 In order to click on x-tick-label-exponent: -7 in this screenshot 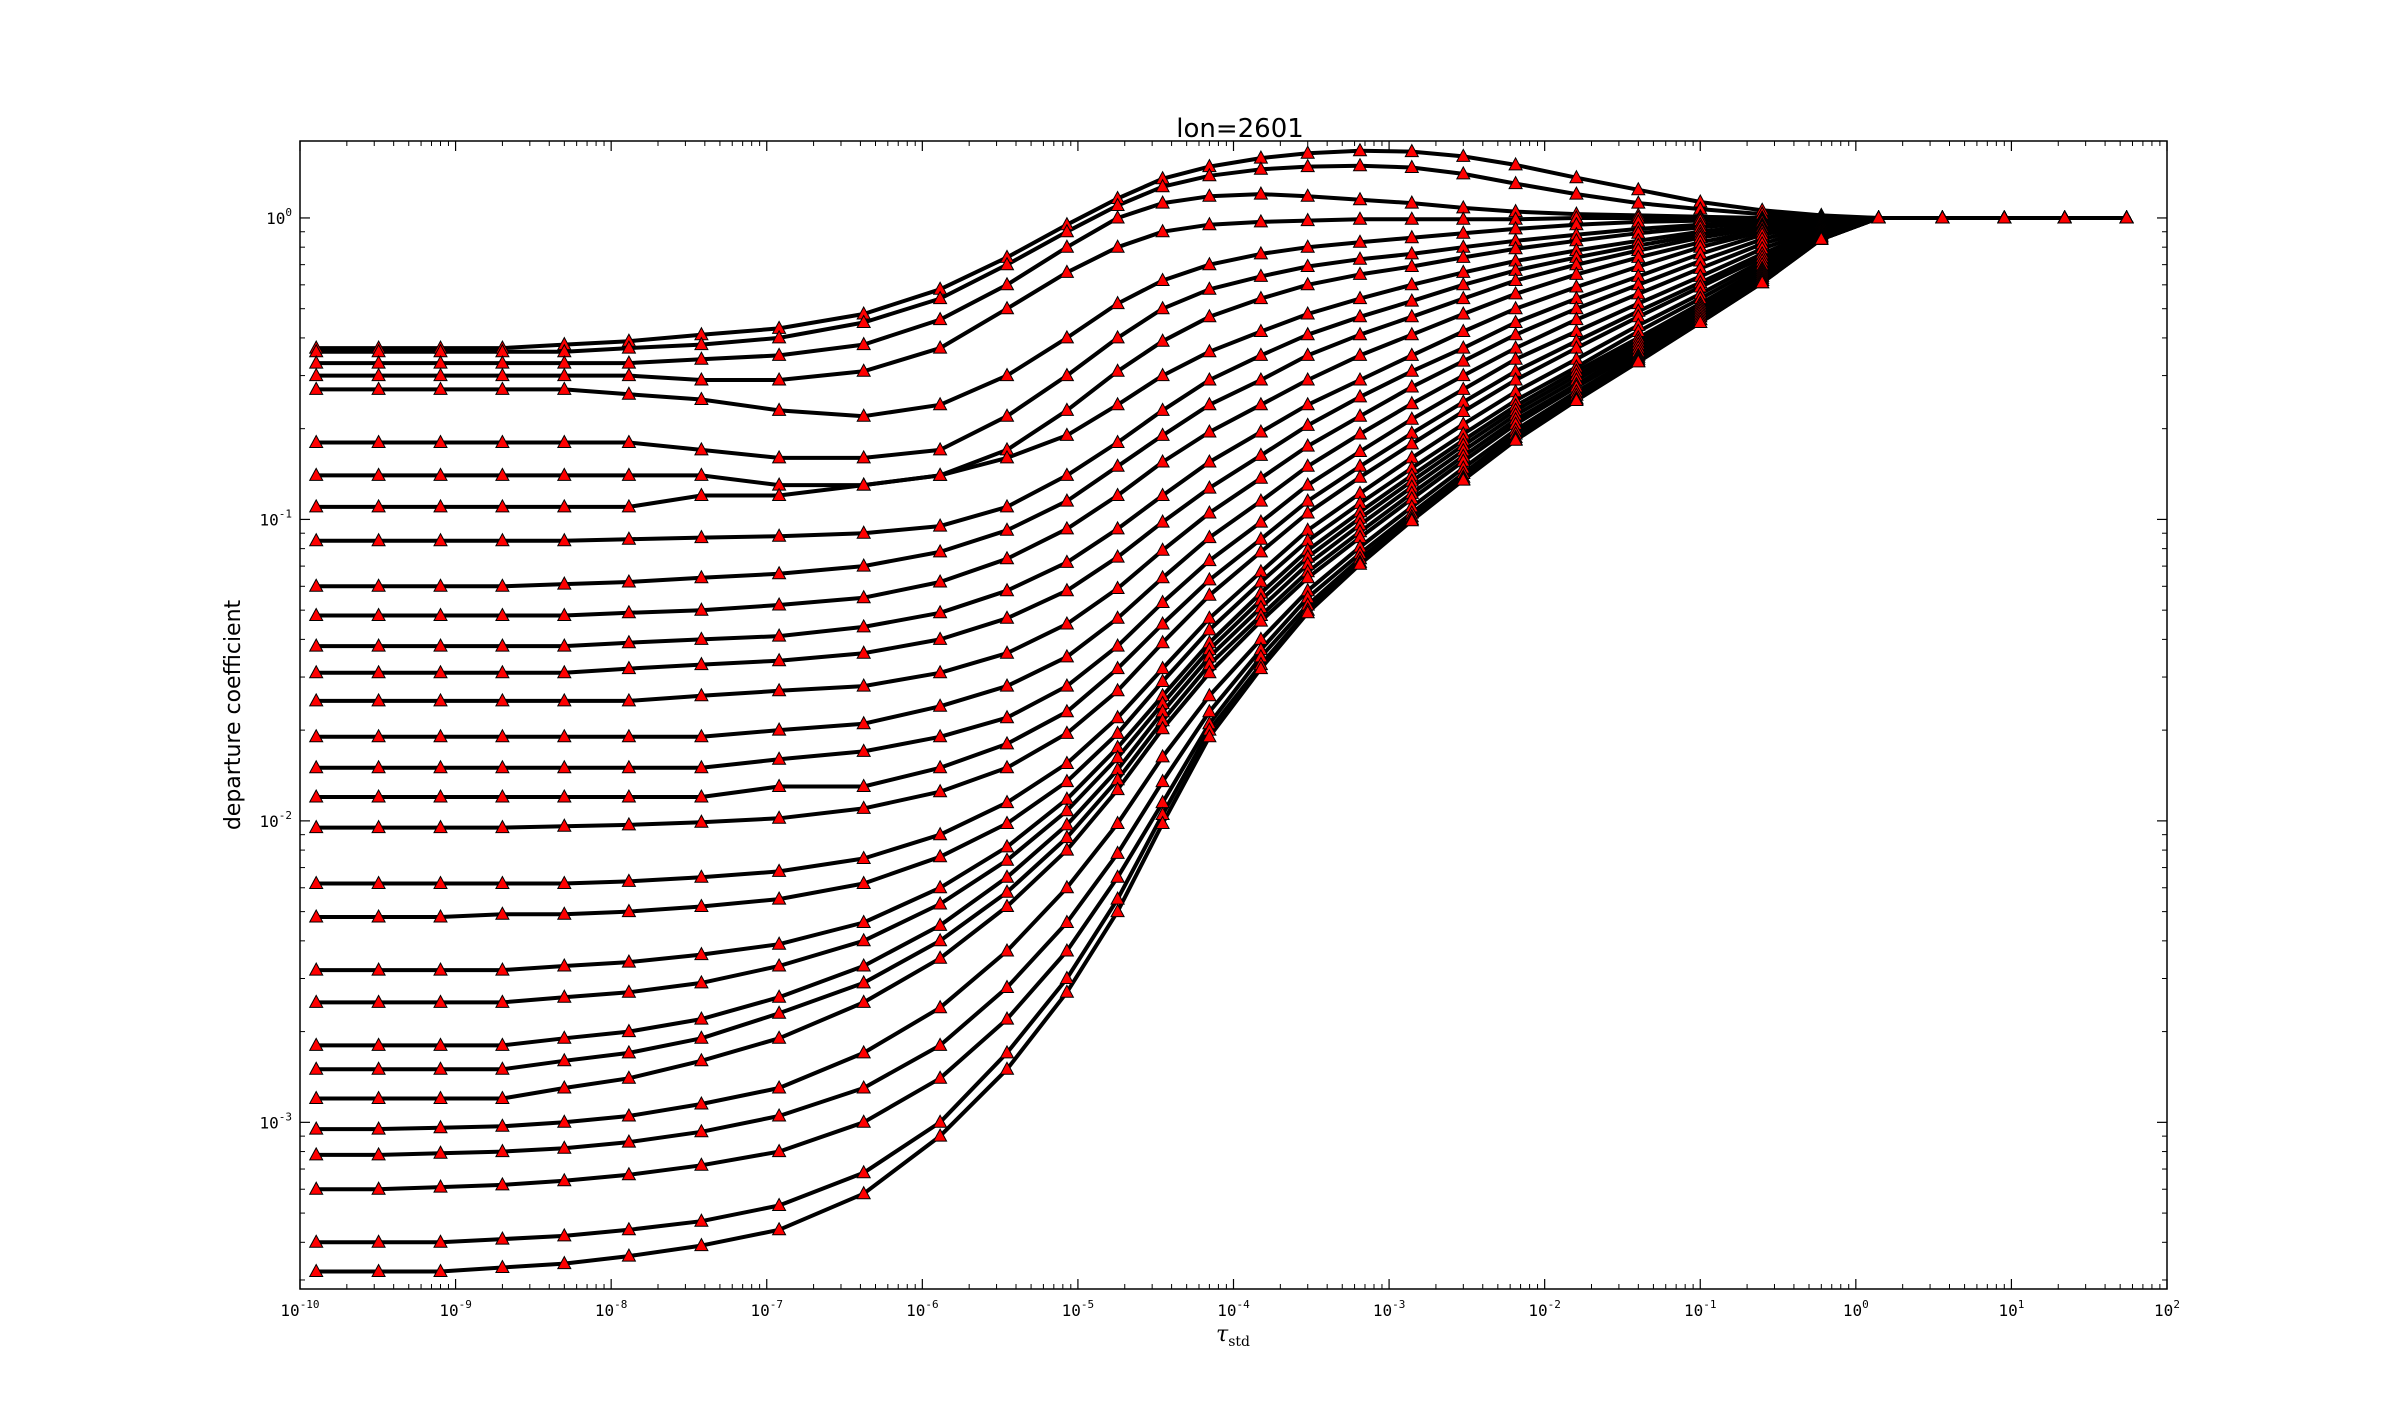, I will do `click(776, 1304)`.